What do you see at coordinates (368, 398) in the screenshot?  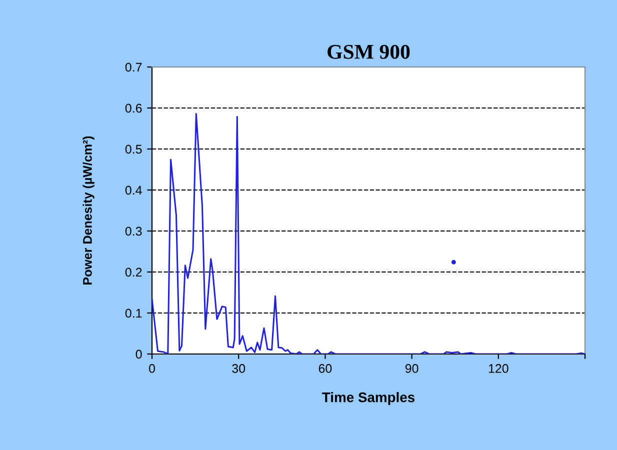 I see `x-axis-title: Time Samples` at bounding box center [368, 398].